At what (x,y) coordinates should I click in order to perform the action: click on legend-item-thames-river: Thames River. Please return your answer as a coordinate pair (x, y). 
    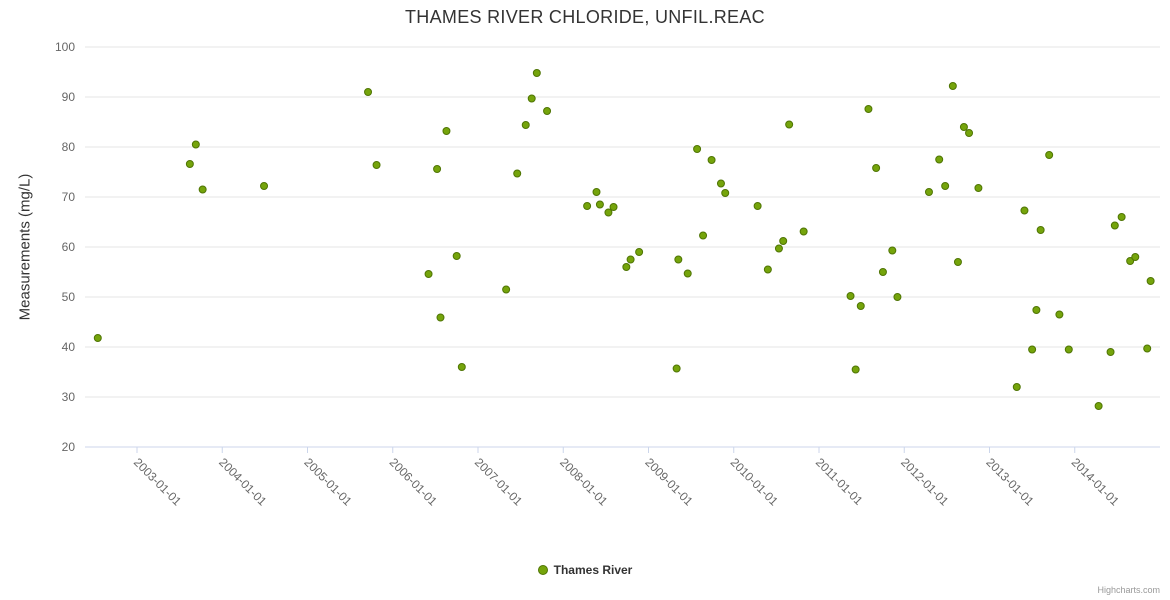
    Looking at the image, I should click on (585, 570).